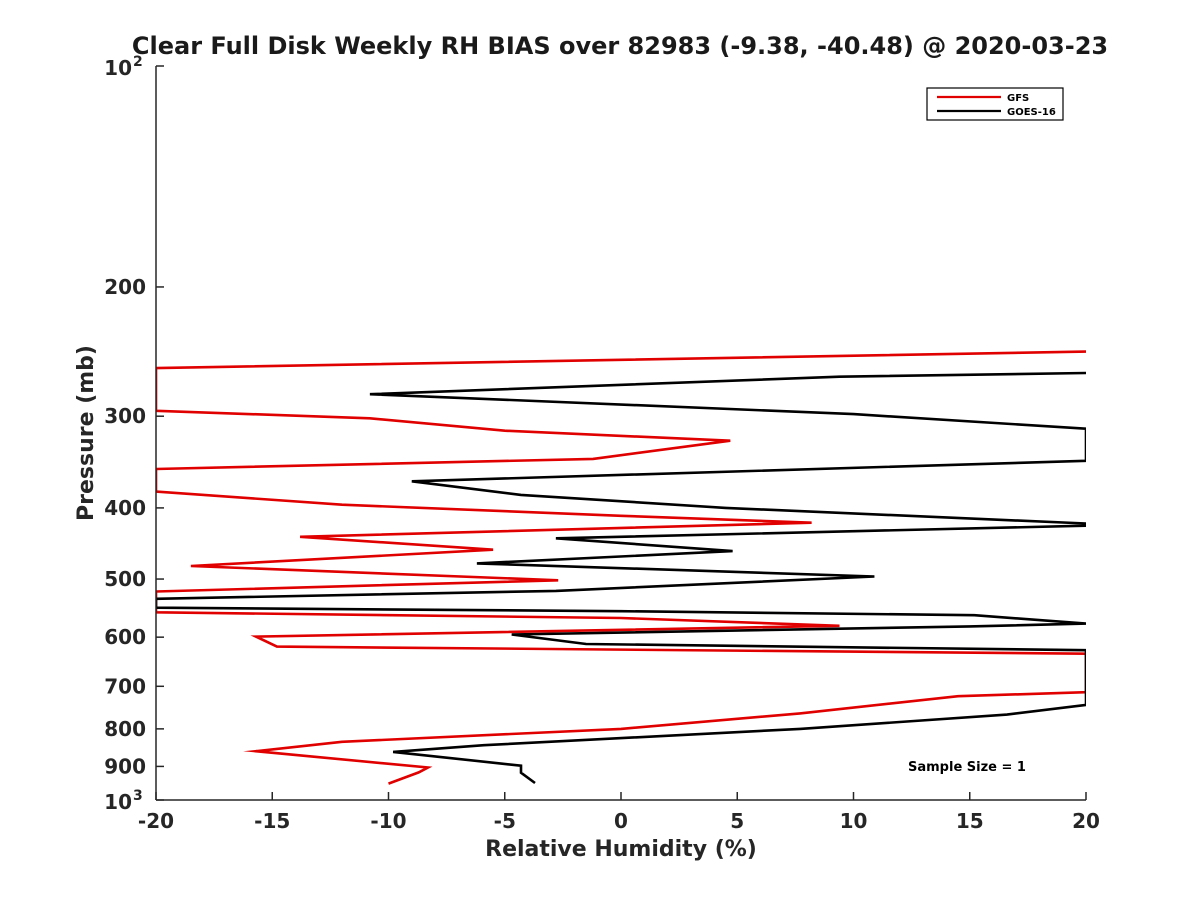 This screenshot has width=1200, height=900. What do you see at coordinates (621, 821) in the screenshot?
I see `x-tick-label: 0` at bounding box center [621, 821].